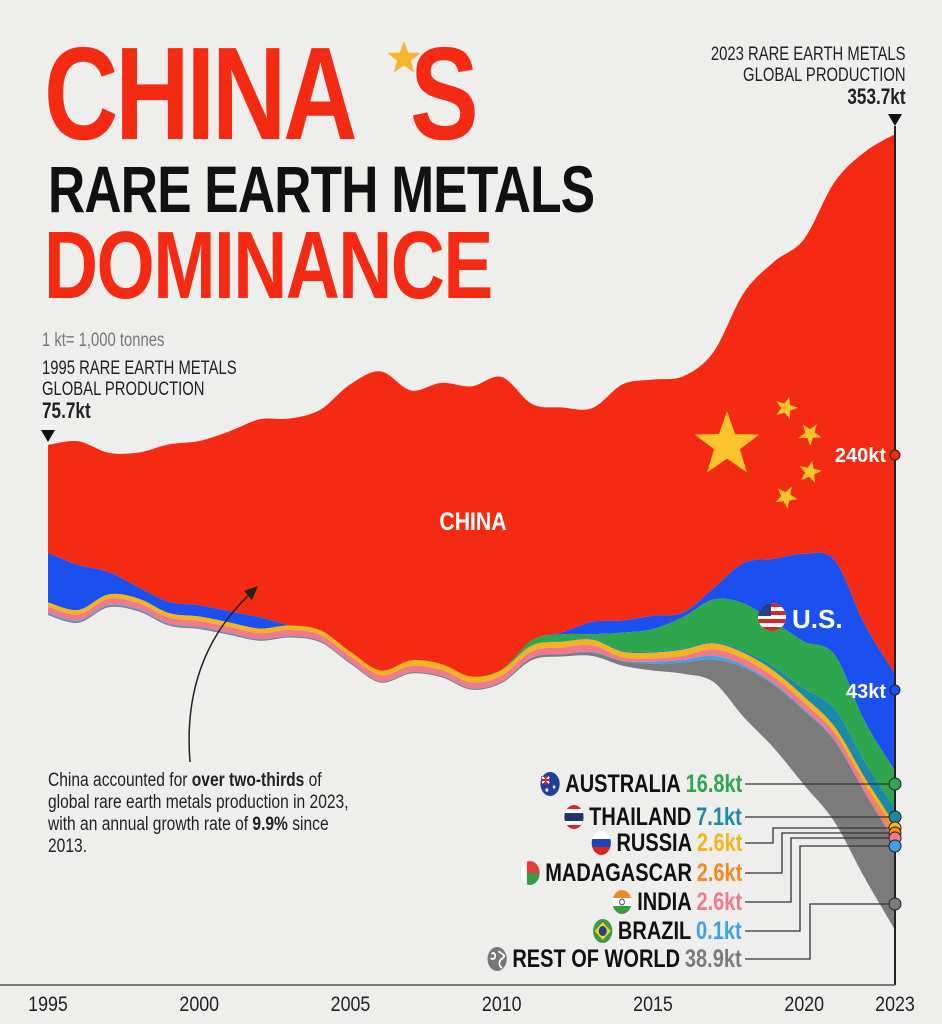  I want to click on end-marker-icon, so click(895, 120).